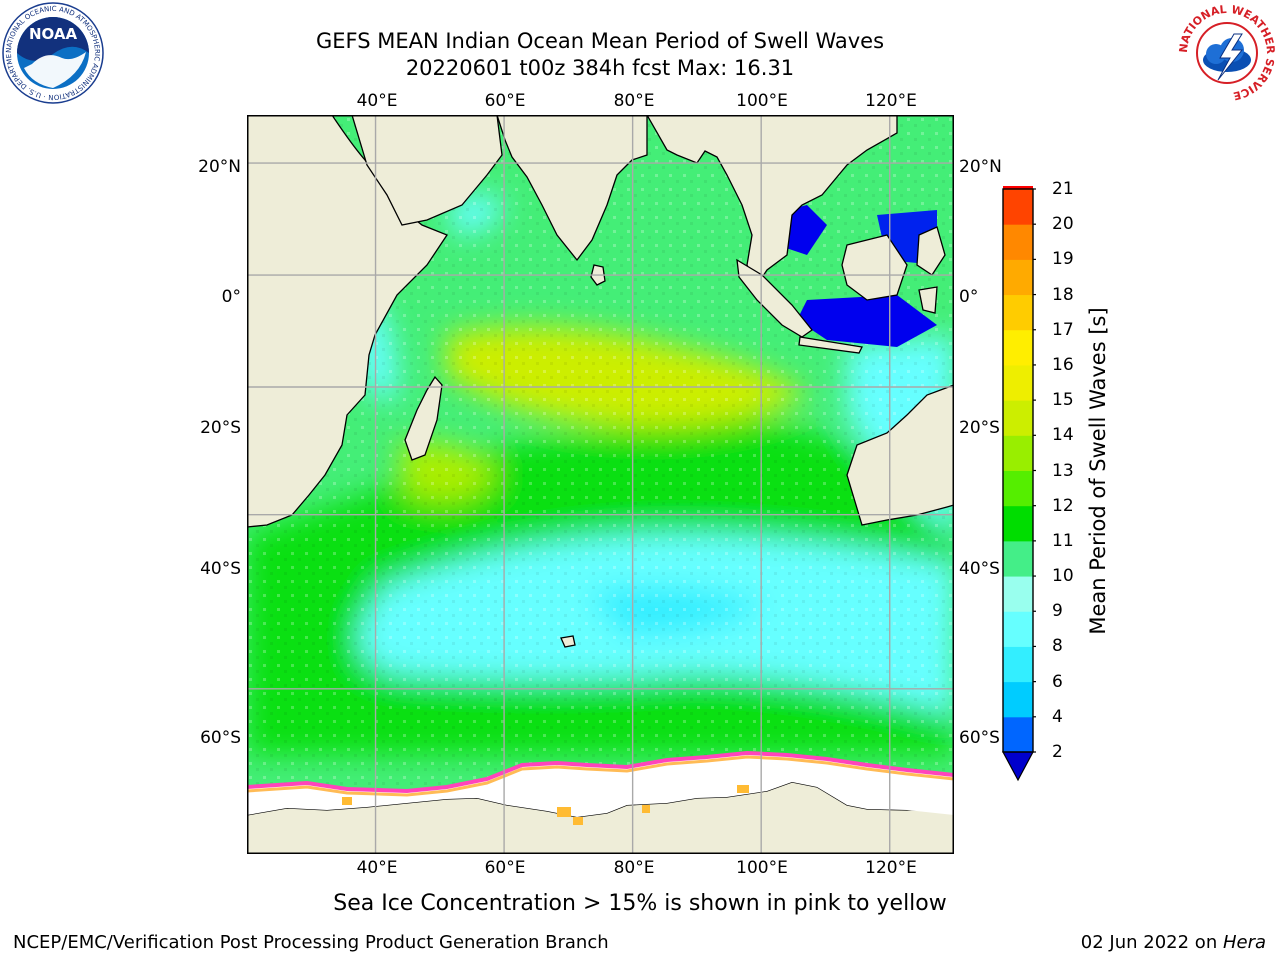  Describe the element at coordinates (545, 805) in the screenshot. I see `sea-ice-patches` at that location.